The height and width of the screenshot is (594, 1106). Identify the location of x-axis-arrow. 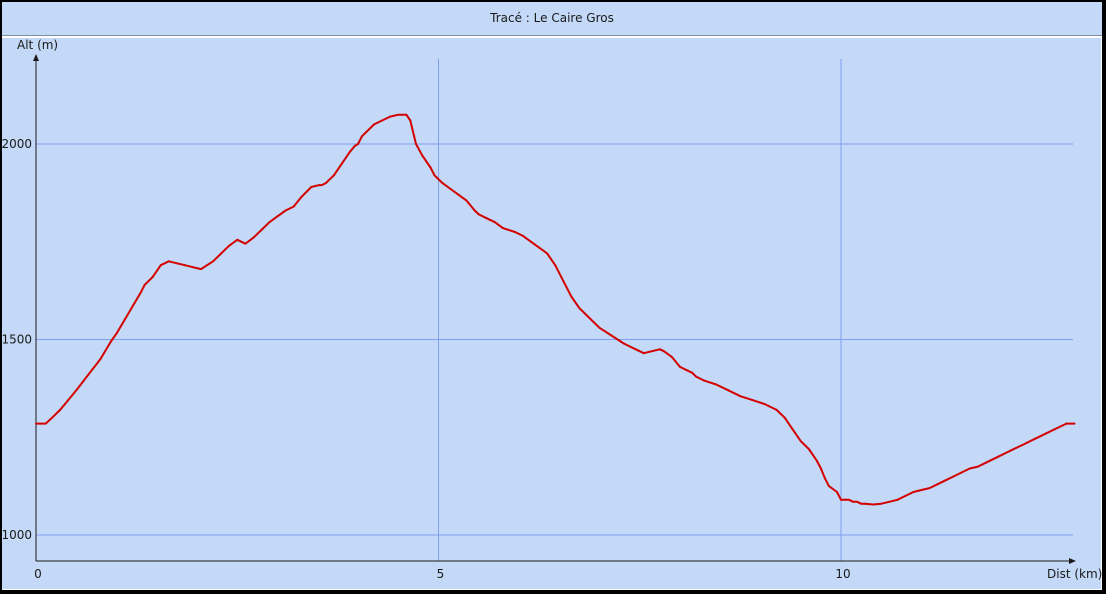
(1072, 561).